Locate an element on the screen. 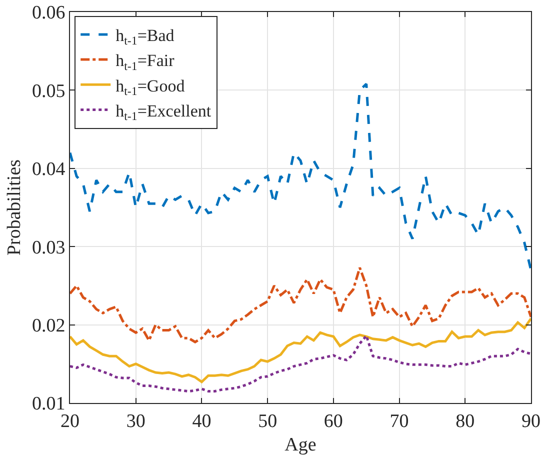 This screenshot has height=461, width=549. legend-label: h$_{t-1}$=Excellent is located at coordinates (164, 112).